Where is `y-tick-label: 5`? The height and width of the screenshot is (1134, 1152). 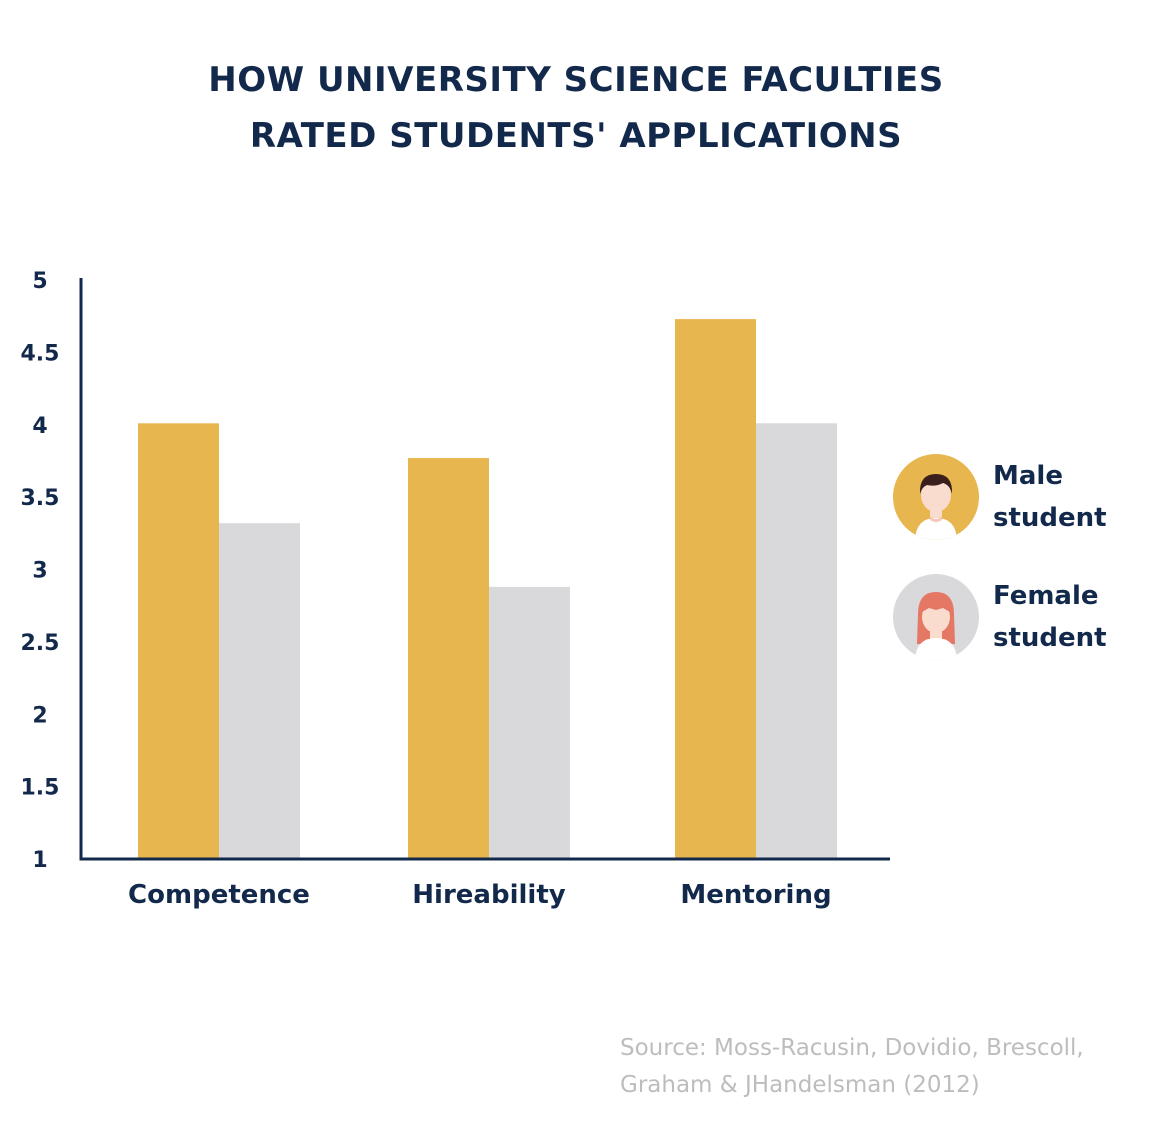
y-tick-label: 5 is located at coordinates (39, 281).